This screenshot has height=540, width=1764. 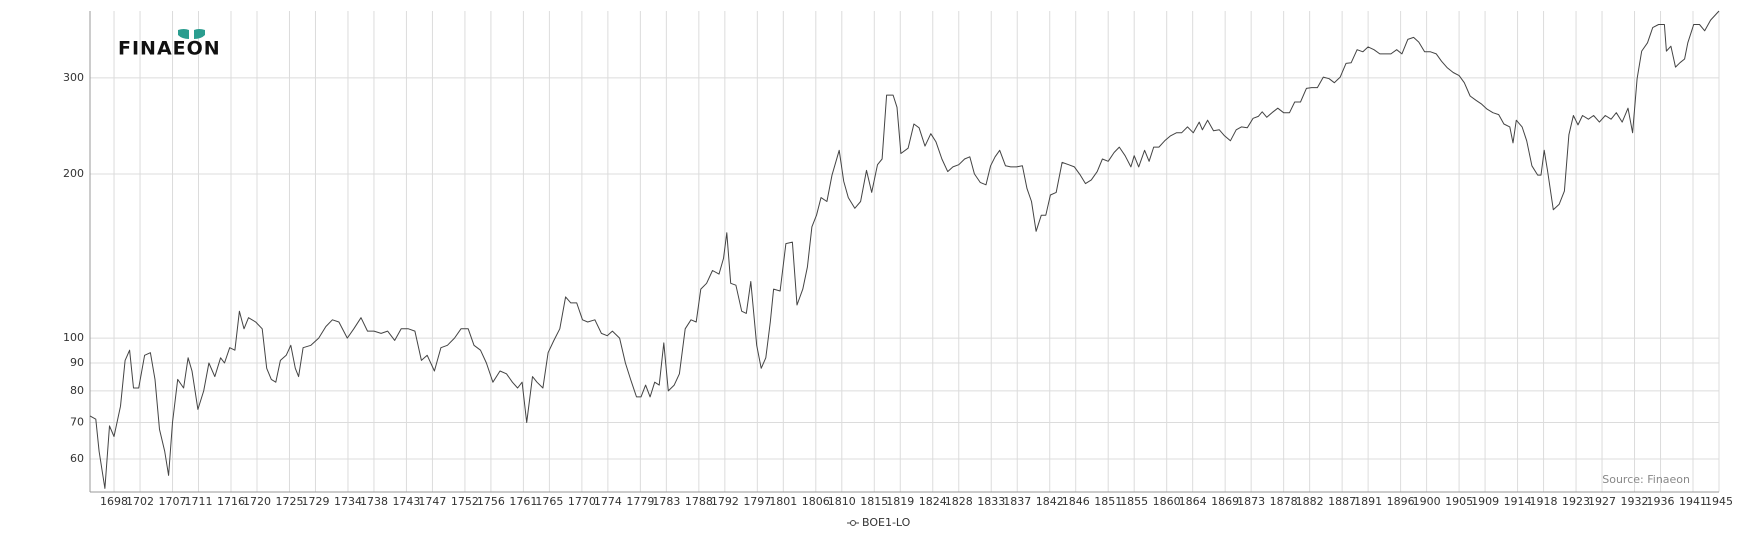 I want to click on x-tick-label: 1774, so click(x=608, y=501).